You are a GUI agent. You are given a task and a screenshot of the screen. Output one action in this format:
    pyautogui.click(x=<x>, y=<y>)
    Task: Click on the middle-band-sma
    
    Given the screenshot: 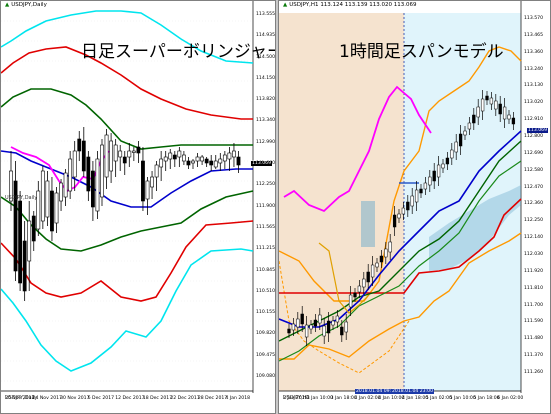 What is the action you would take?
    pyautogui.click(x=127, y=179)
    